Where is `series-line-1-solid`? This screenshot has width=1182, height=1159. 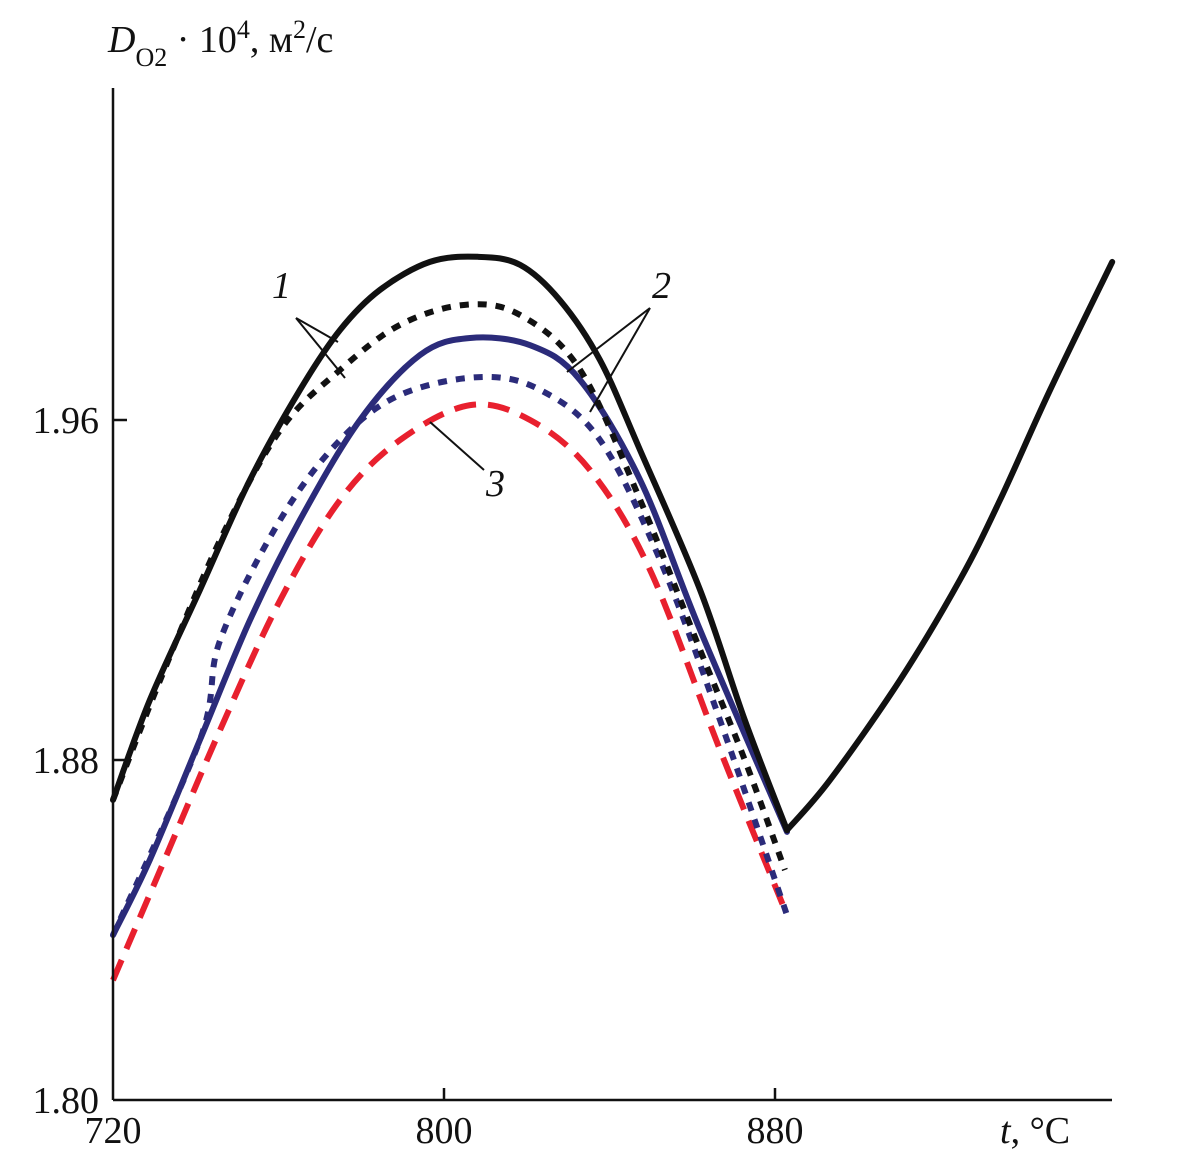 series-line-1-solid is located at coordinates (949, 546).